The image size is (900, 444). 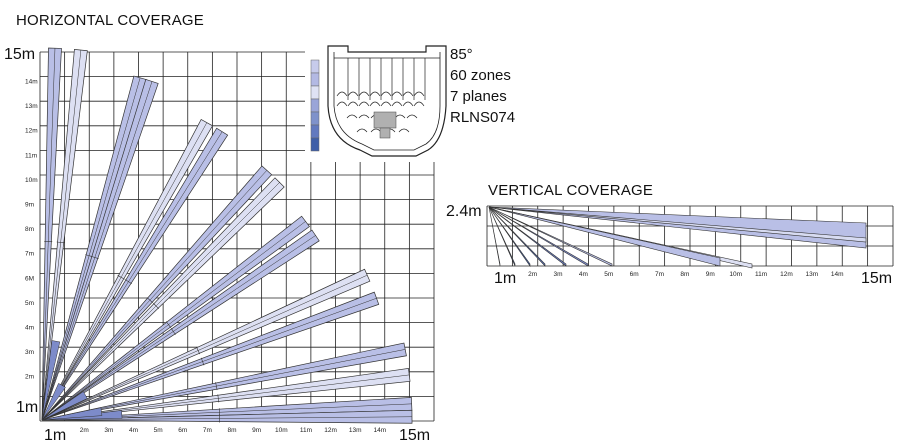 I want to click on h-x-tick-label: 5m, so click(x=158, y=430).